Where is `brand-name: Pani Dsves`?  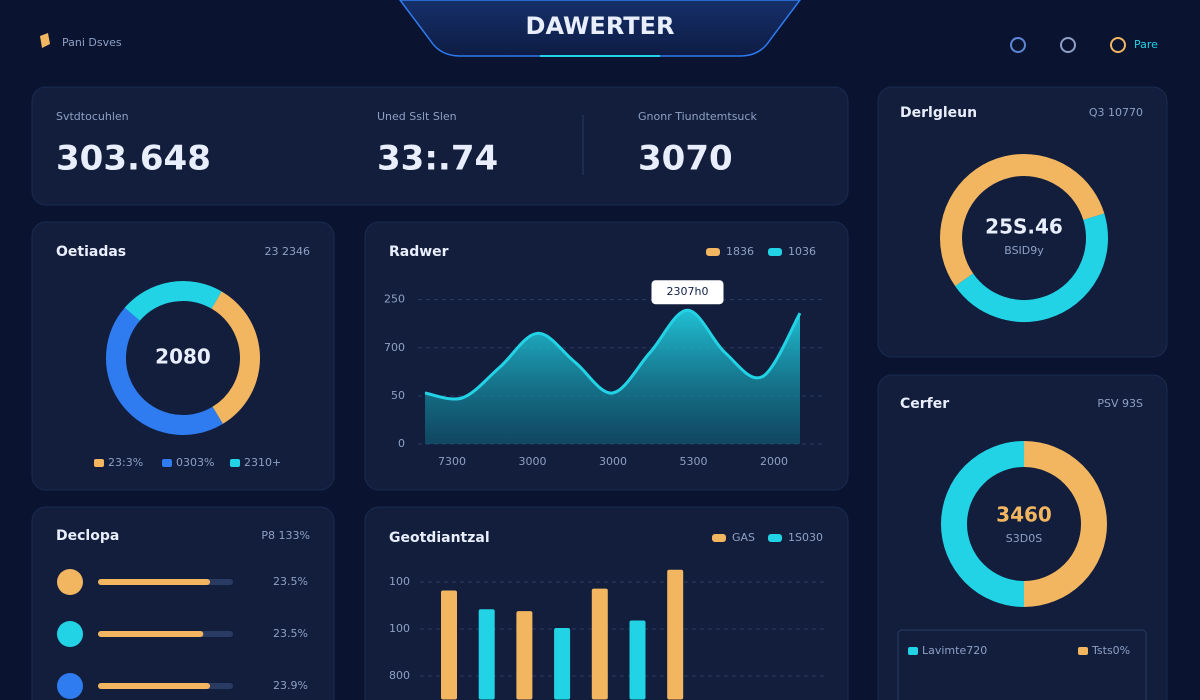 brand-name: Pani Dsves is located at coordinates (92, 42).